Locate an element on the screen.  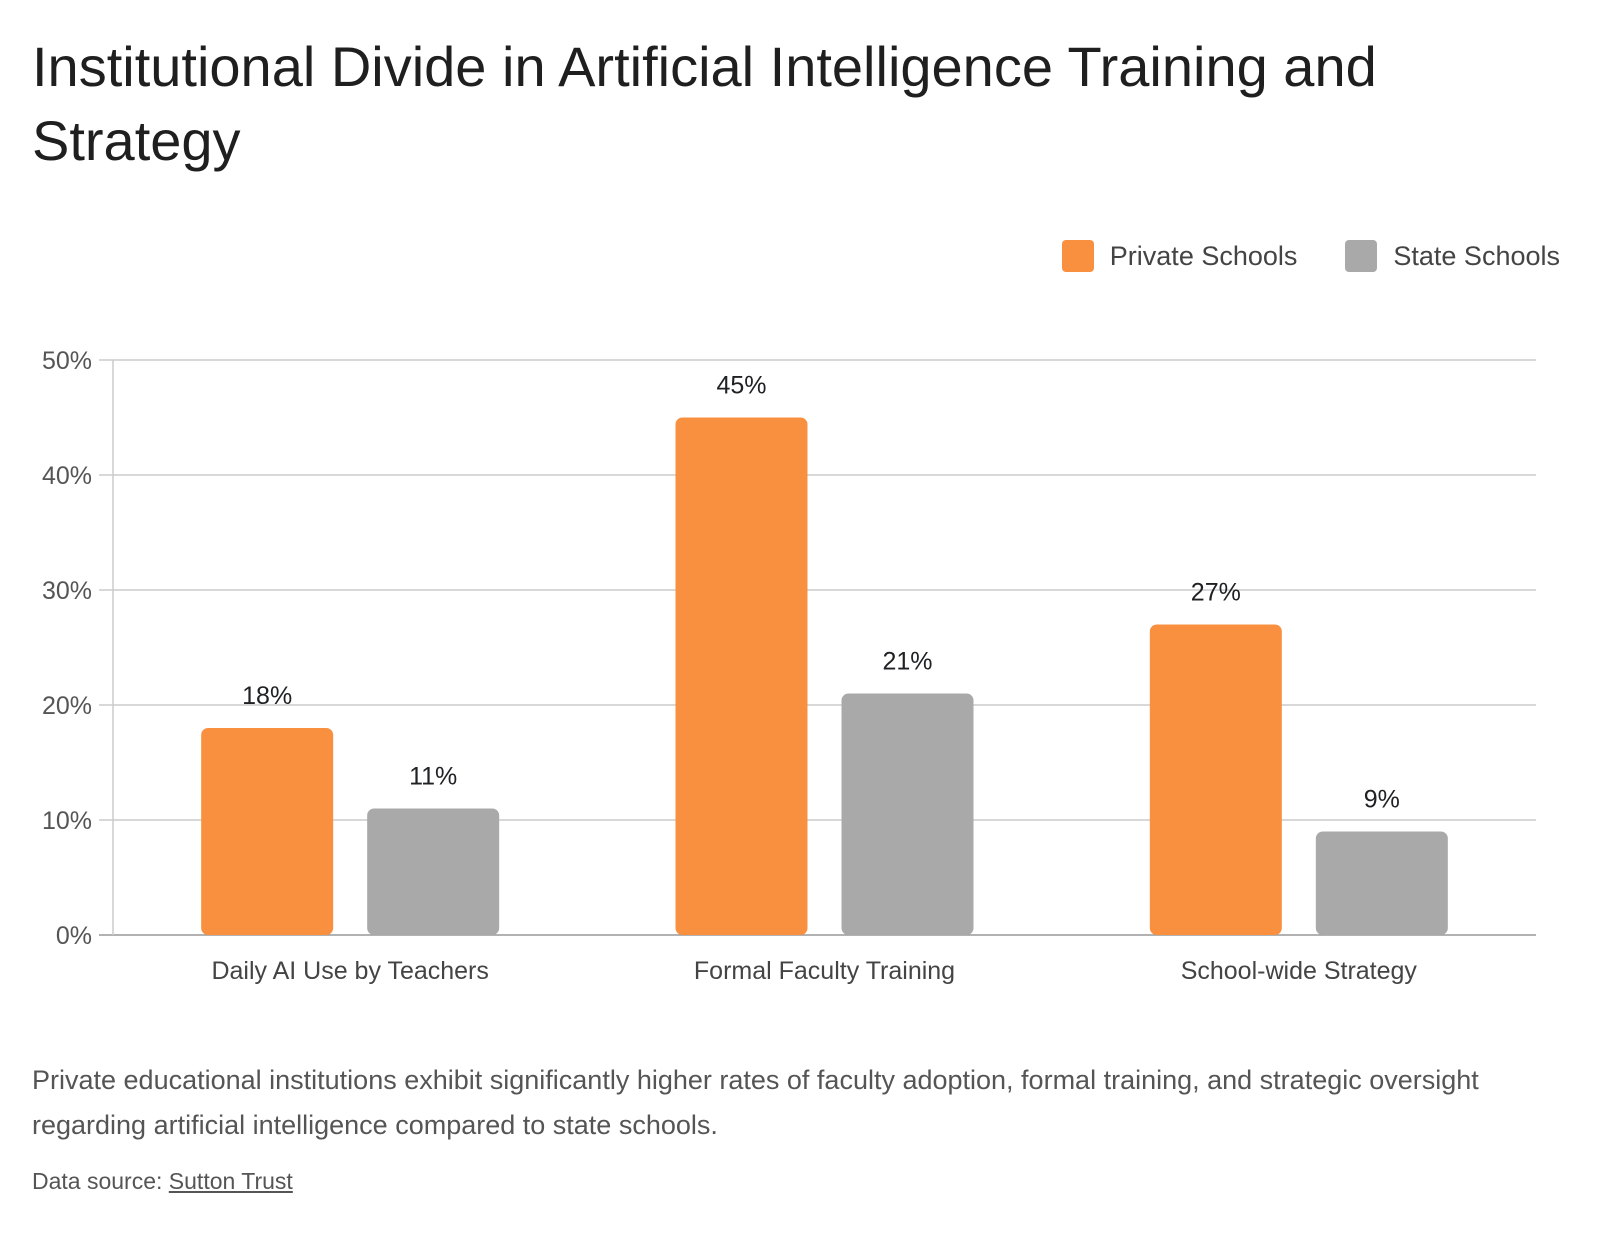
y-tick-label: 20% is located at coordinates (67, 706).